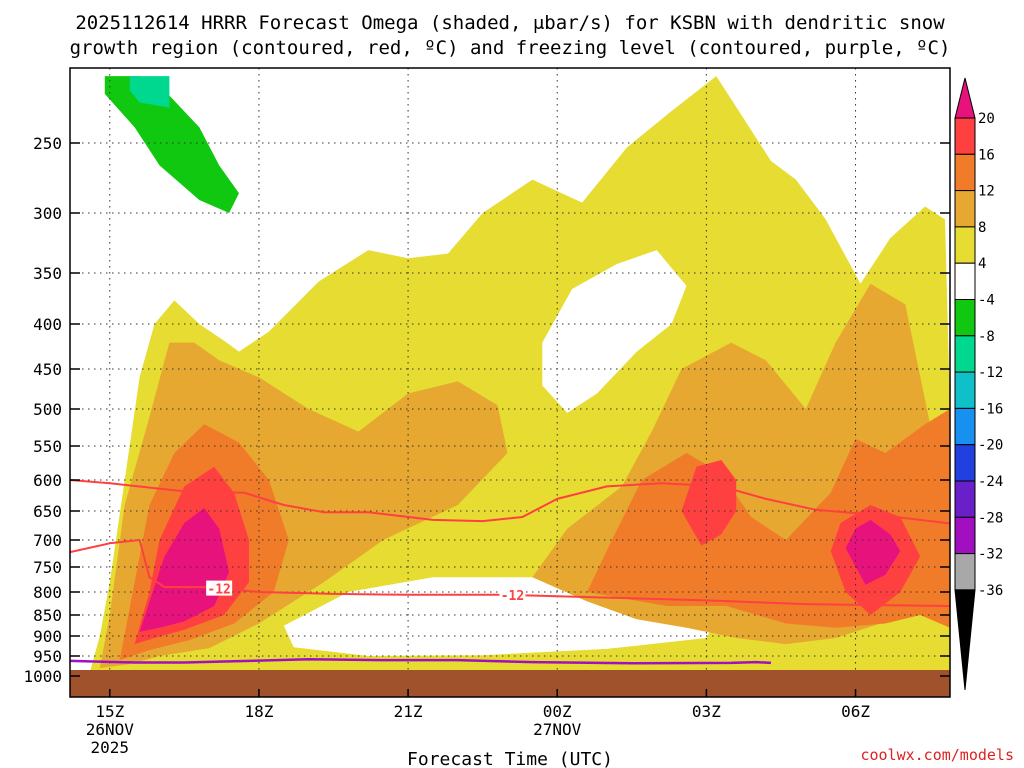 Image resolution: width=1024 pixels, height=768 pixels. I want to click on colorbar-label-12: -32, so click(990, 555).